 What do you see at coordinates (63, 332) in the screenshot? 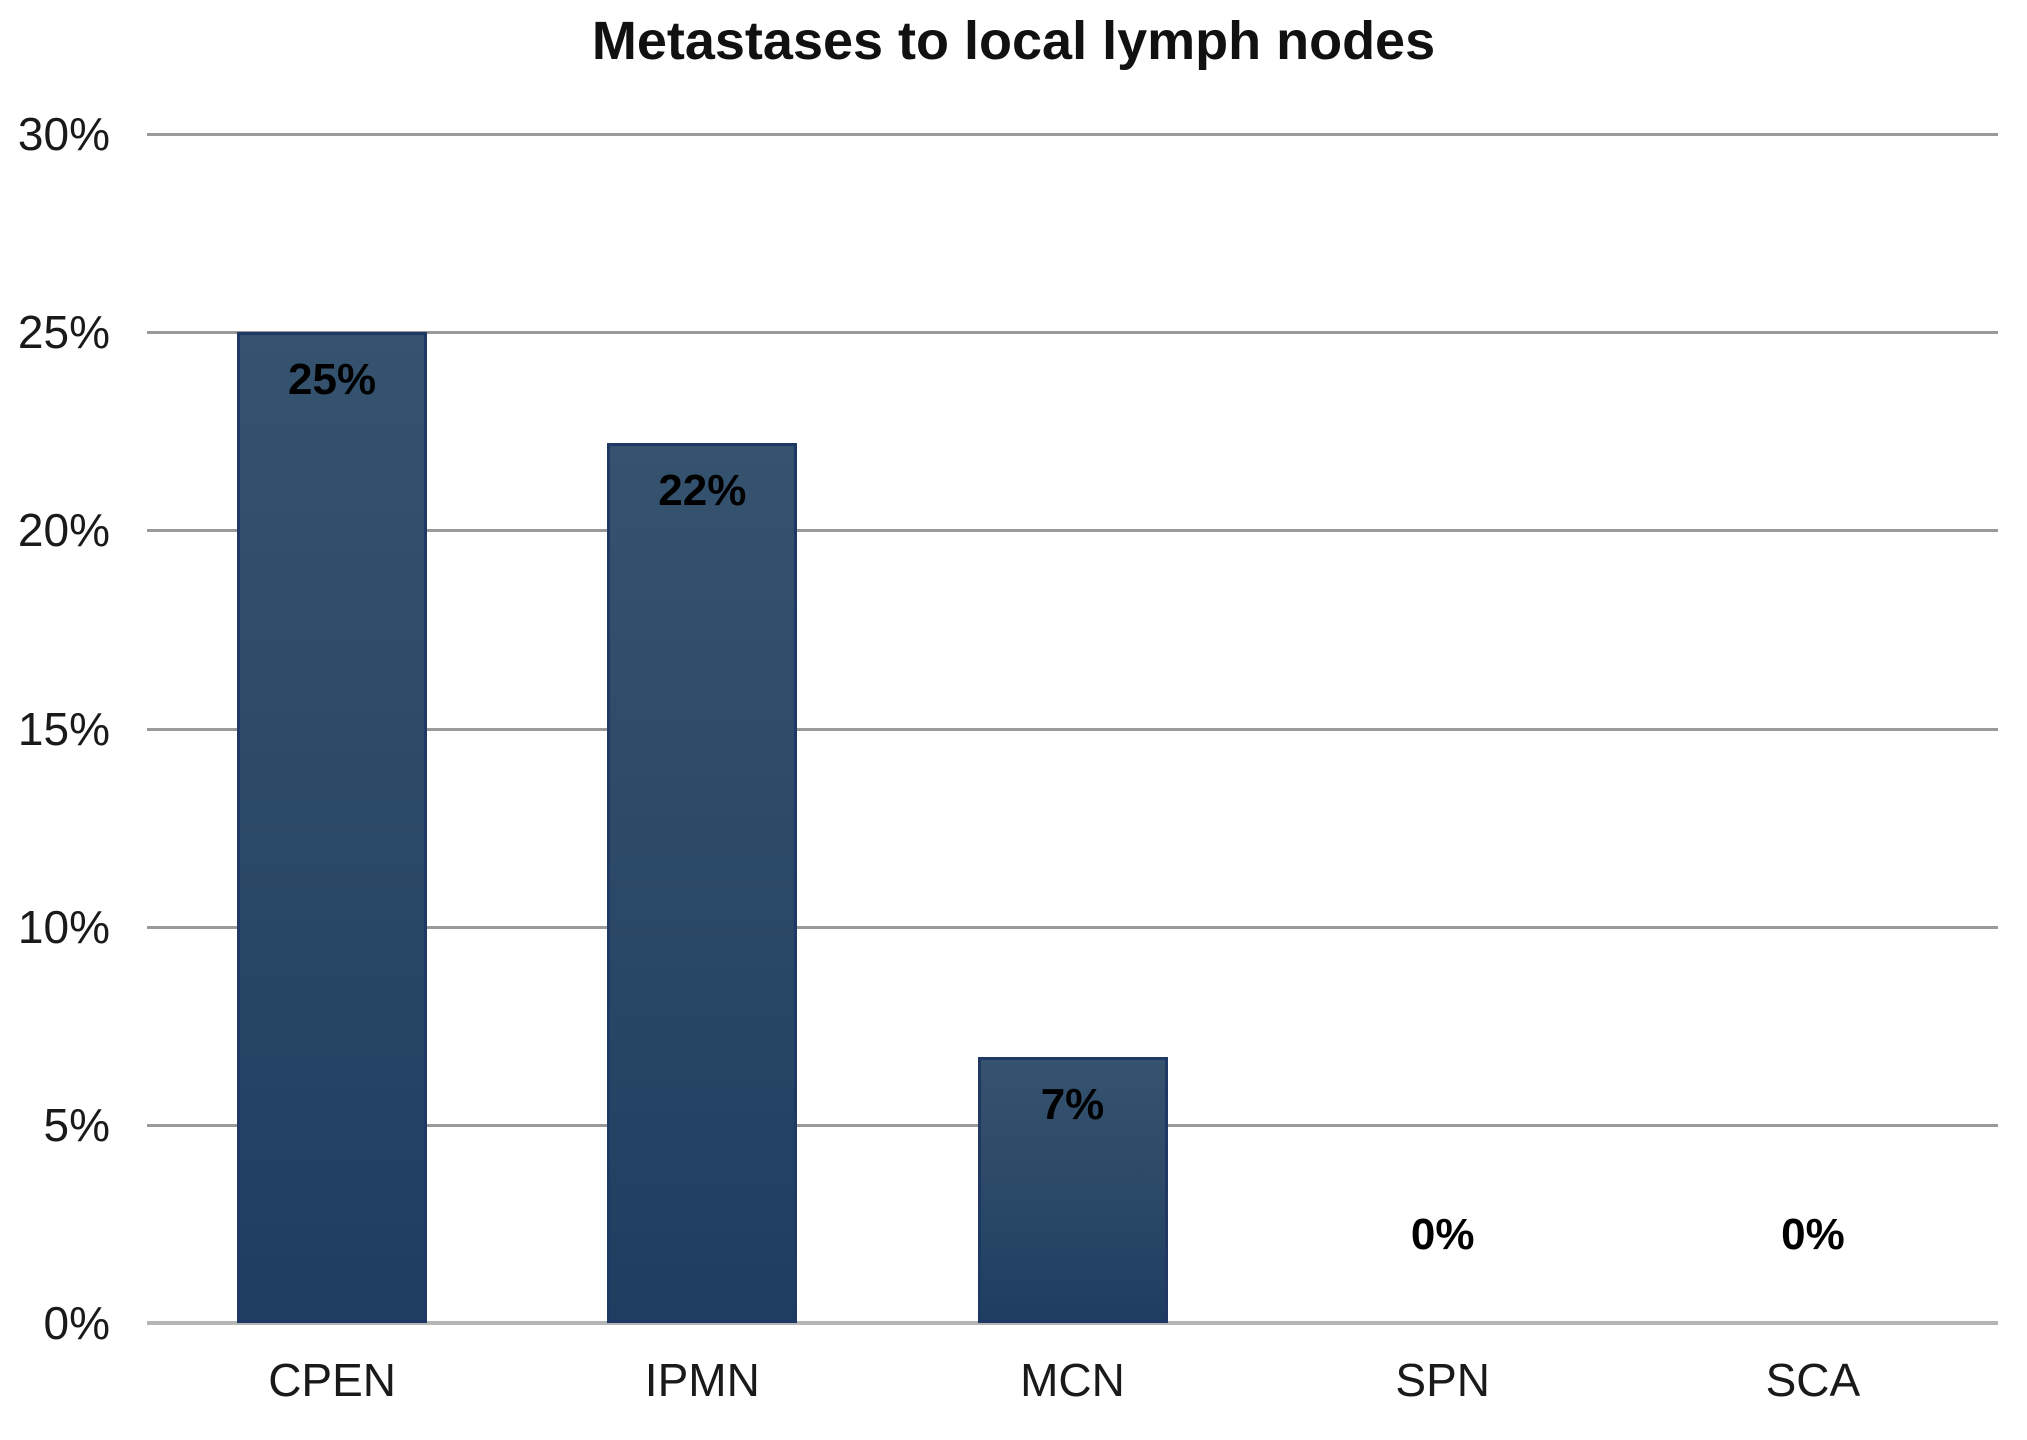
I see `y-axis-tick-label: 25%` at bounding box center [63, 332].